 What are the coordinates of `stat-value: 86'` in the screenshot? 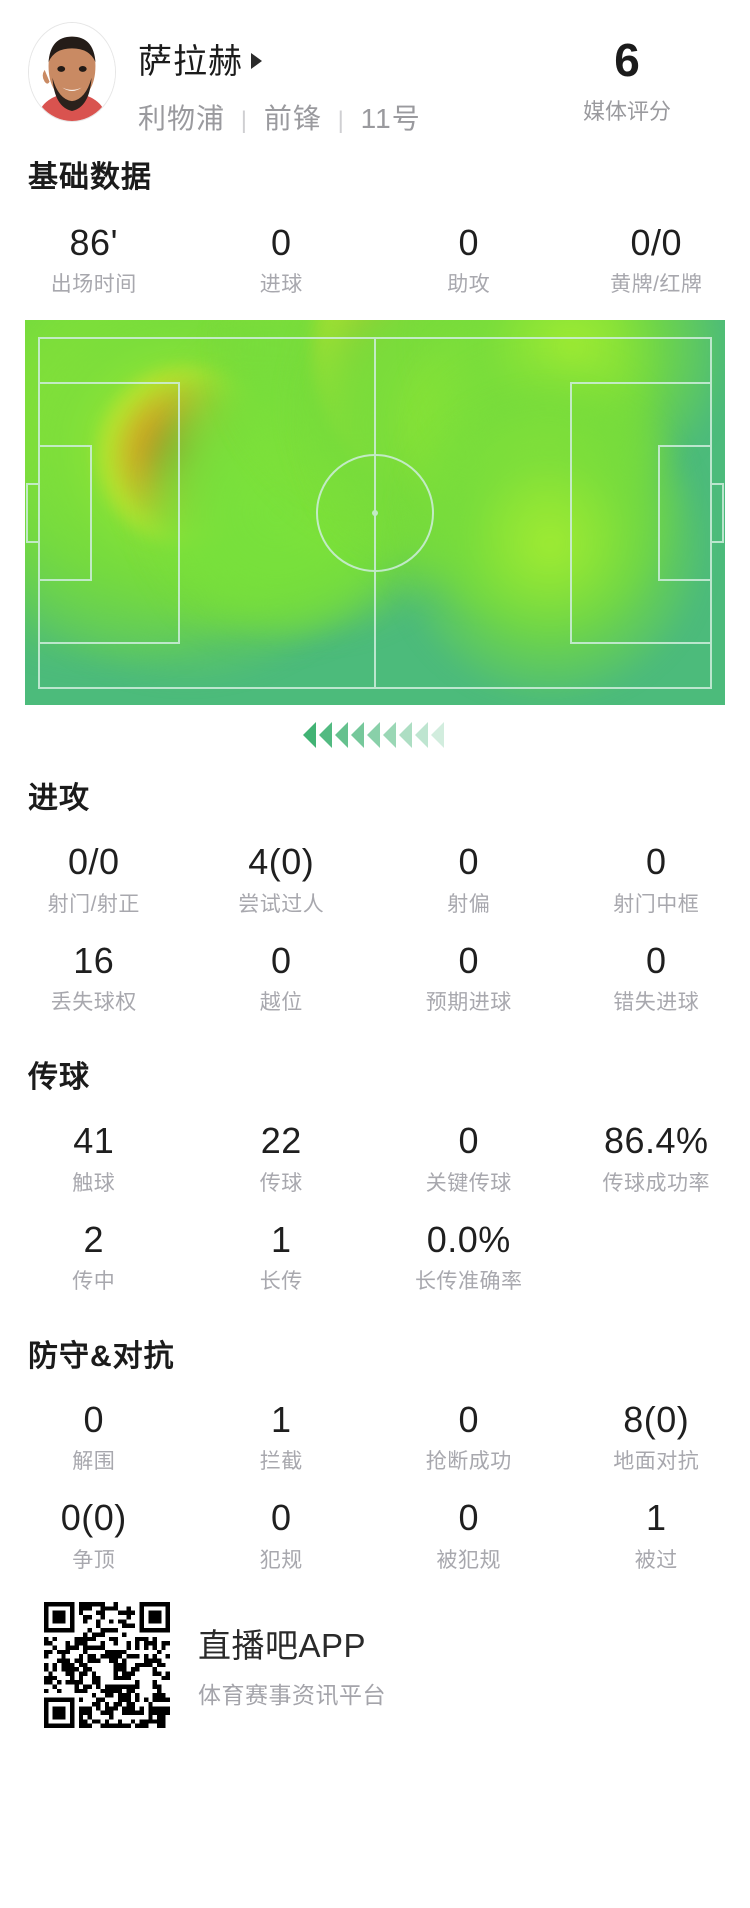 It's located at (93, 242).